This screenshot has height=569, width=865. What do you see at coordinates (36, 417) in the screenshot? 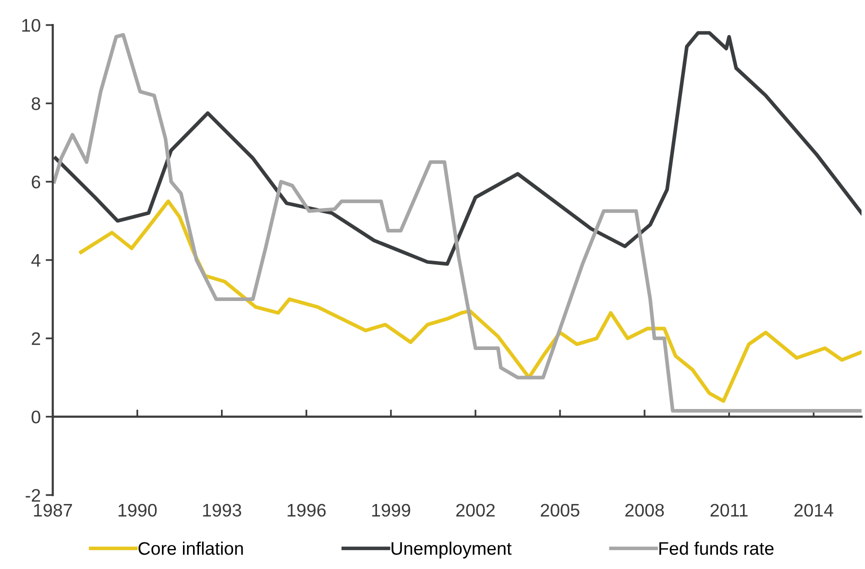
I see `y-tick-label: 0` at bounding box center [36, 417].